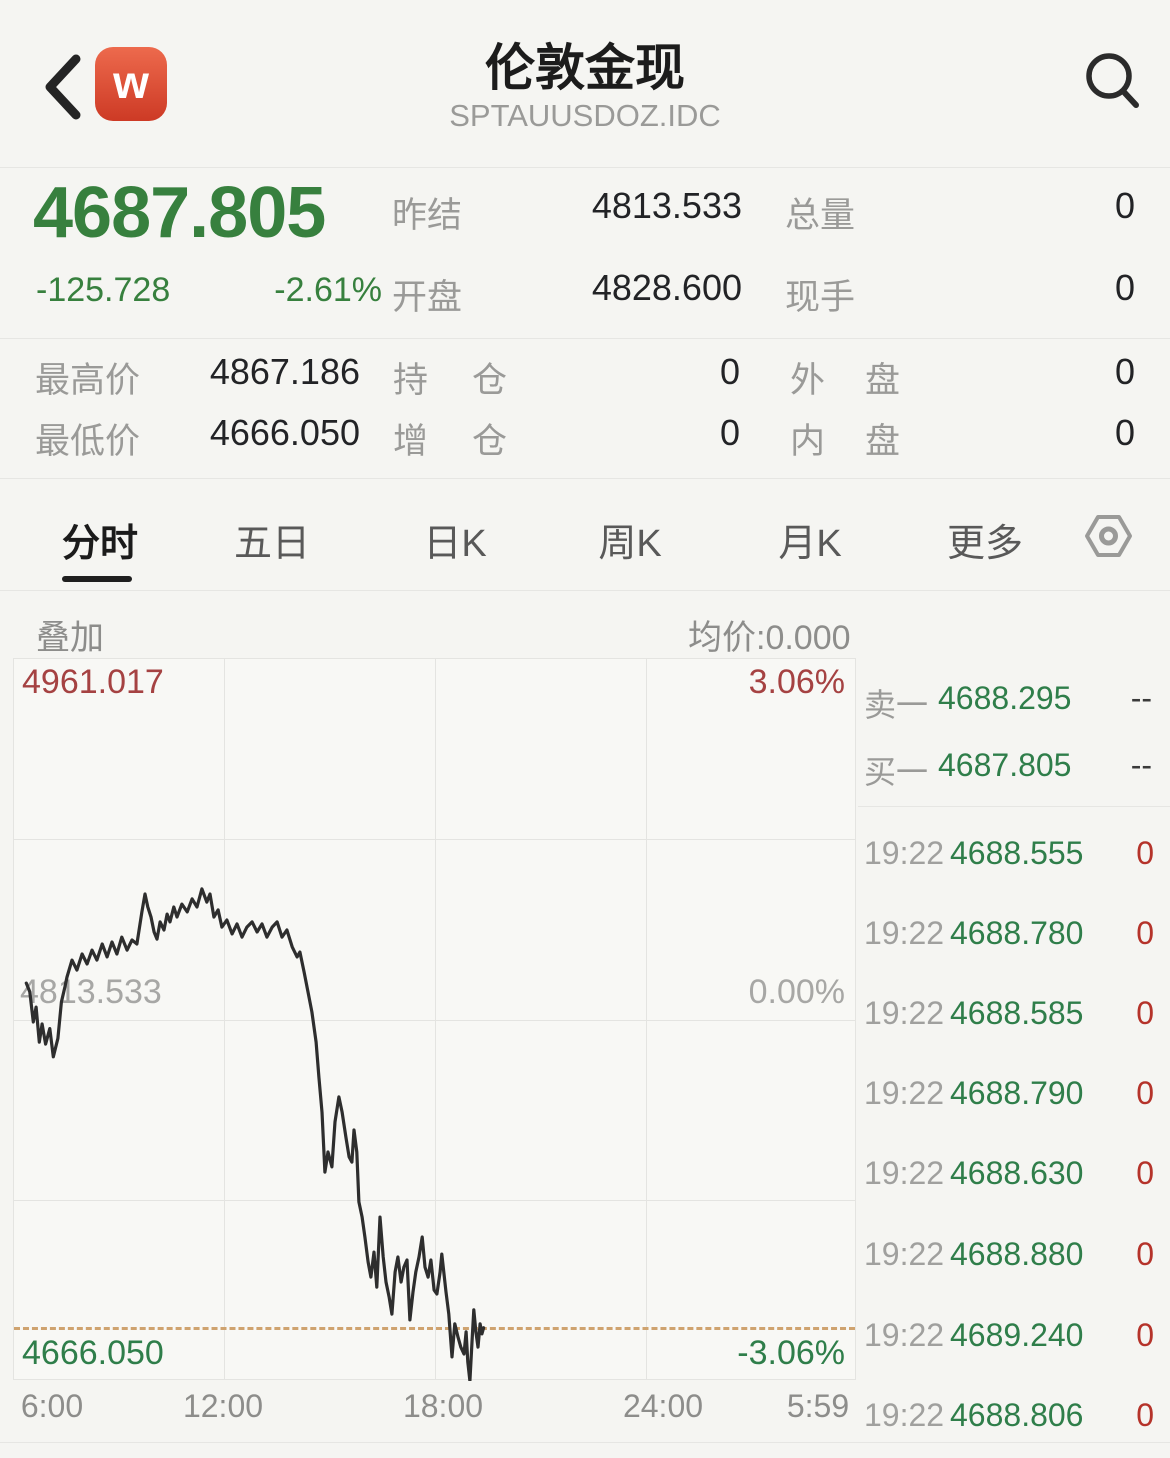 The width and height of the screenshot is (1170, 1458). Describe the element at coordinates (455, 544) in the screenshot. I see `tab-daily-k: 日K` at that location.